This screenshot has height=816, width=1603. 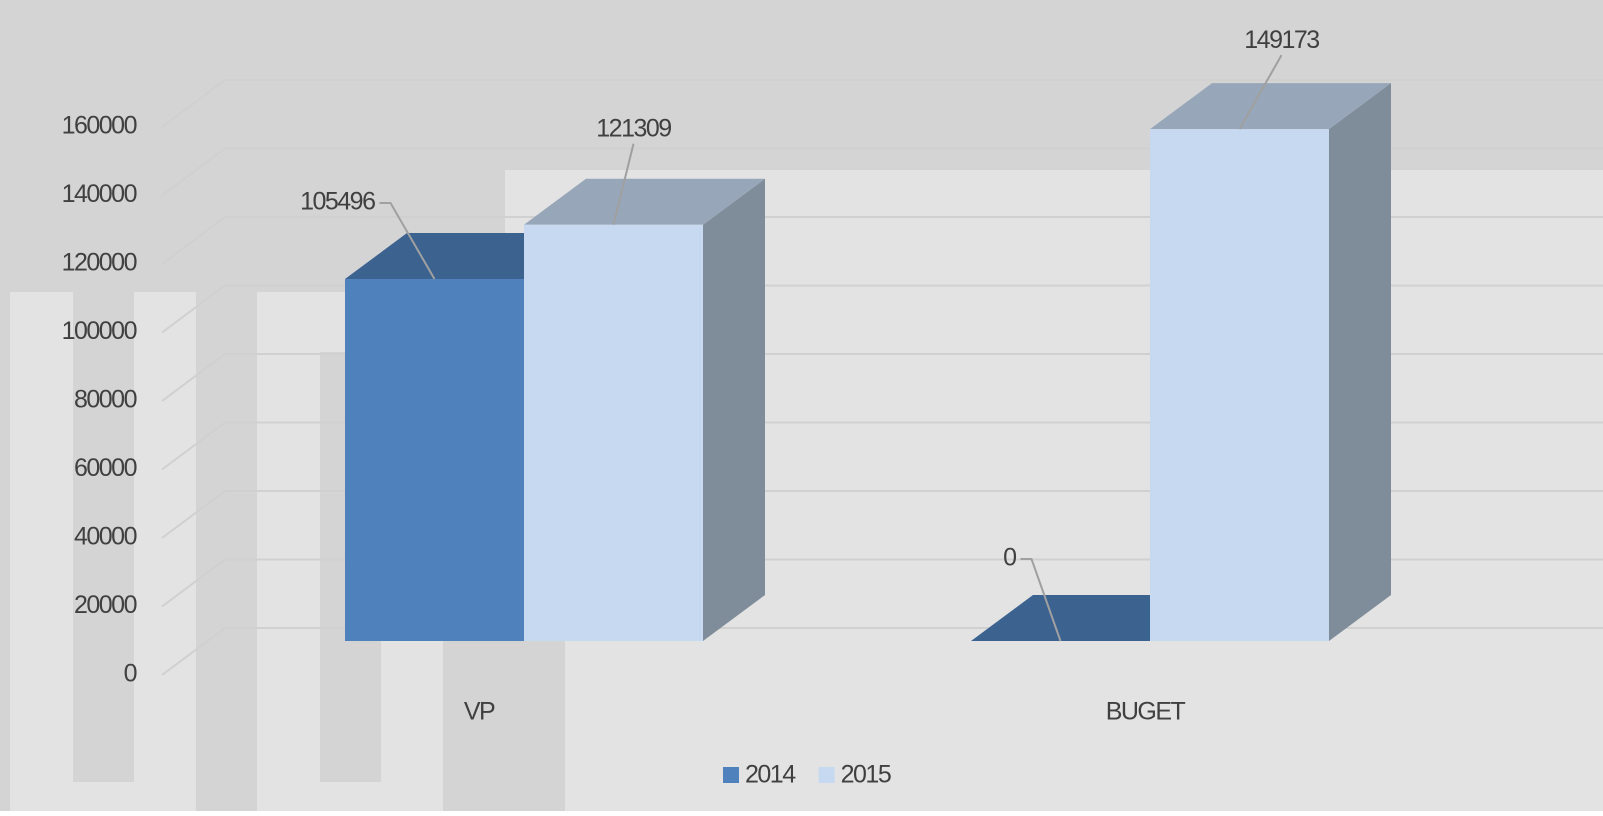 I want to click on y-tick-label: 60000, so click(x=105, y=468).